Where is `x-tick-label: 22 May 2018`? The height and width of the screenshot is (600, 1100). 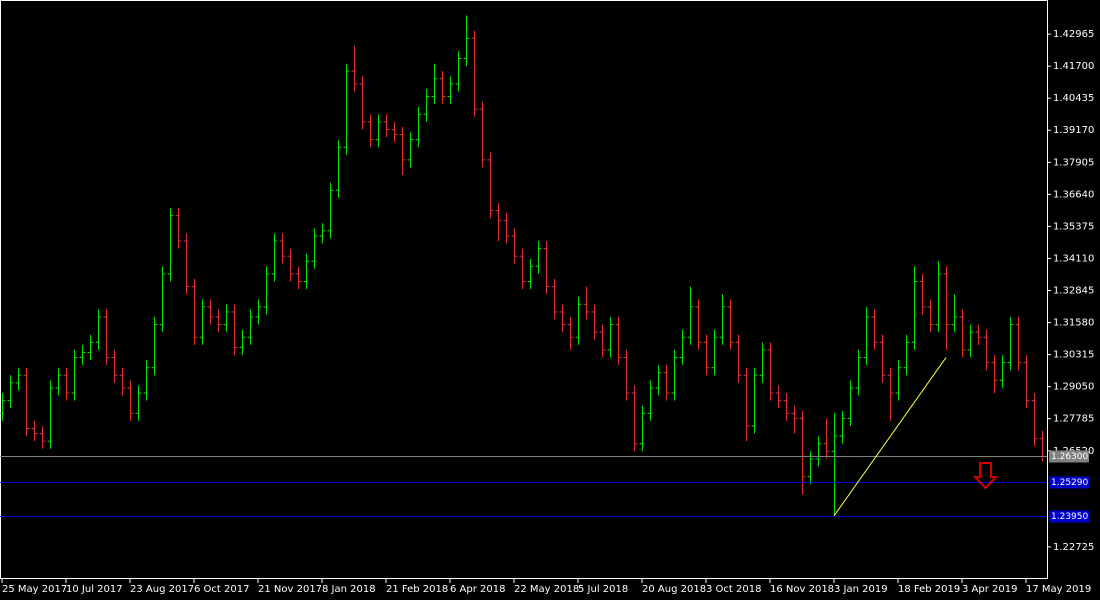
x-tick-label: 22 May 2018 is located at coordinates (546, 589).